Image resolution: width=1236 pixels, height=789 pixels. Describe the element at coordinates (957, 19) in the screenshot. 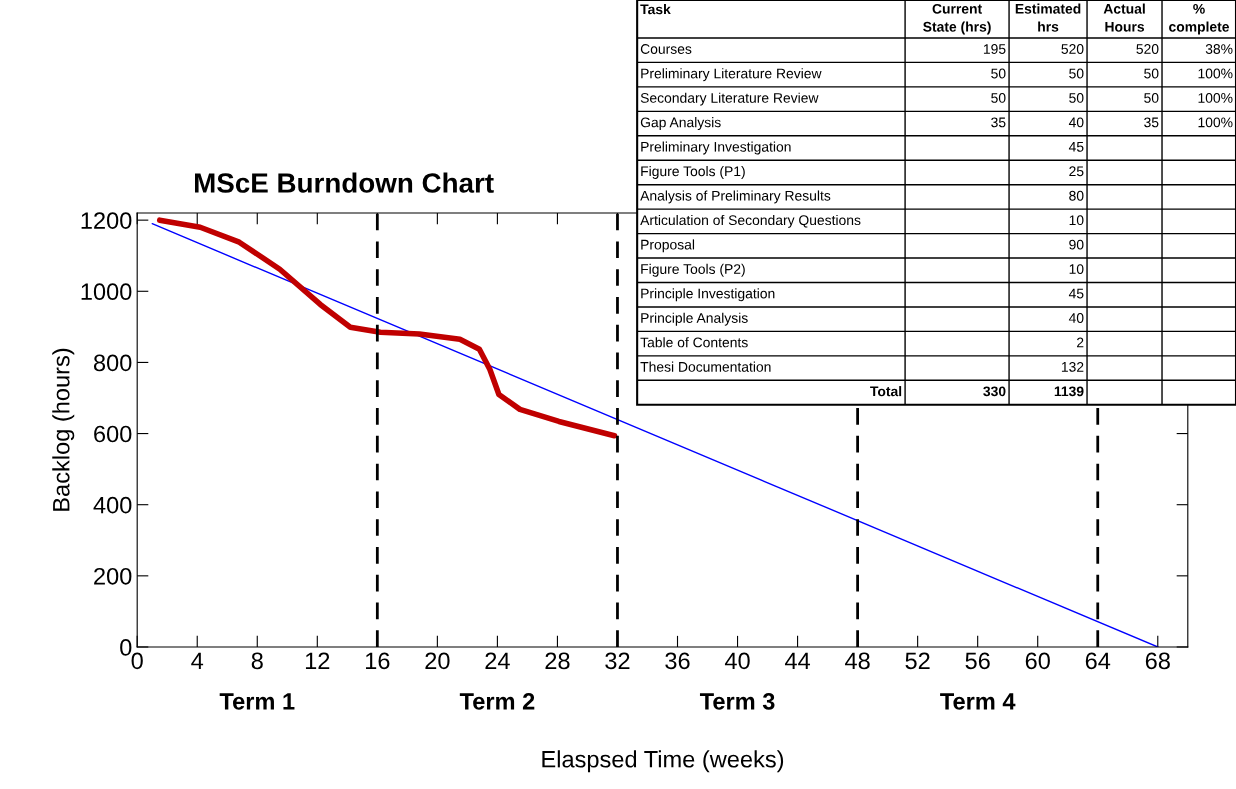

I see `category-label: Current State (hrs)` at that location.